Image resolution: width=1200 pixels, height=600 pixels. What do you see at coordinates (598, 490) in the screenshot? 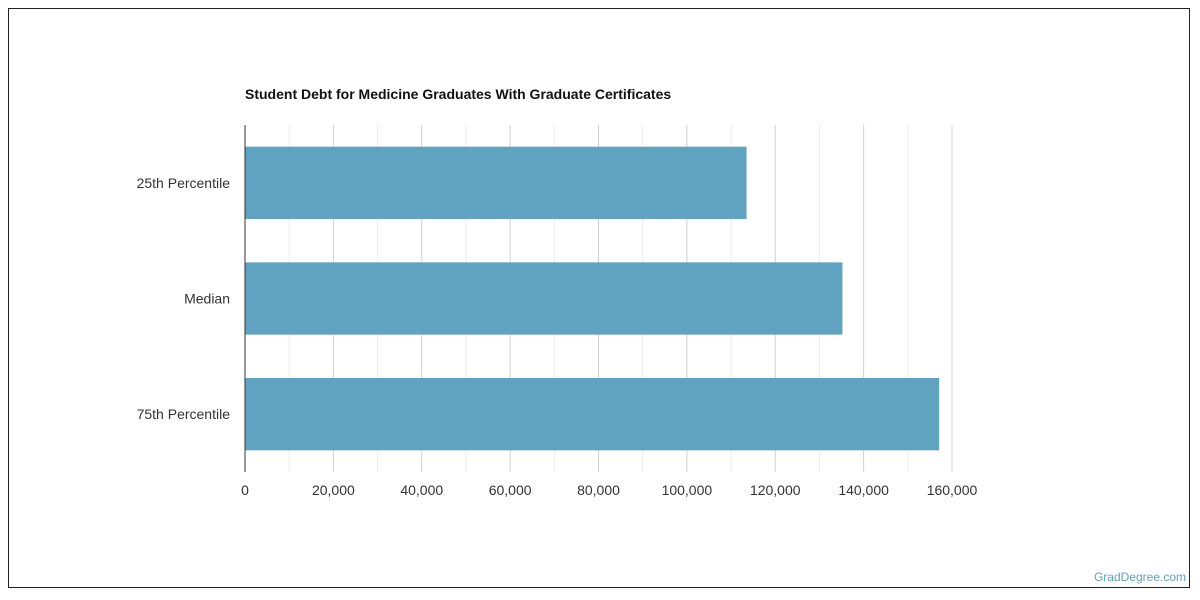
I see `x-tick-label: 80,000` at bounding box center [598, 490].